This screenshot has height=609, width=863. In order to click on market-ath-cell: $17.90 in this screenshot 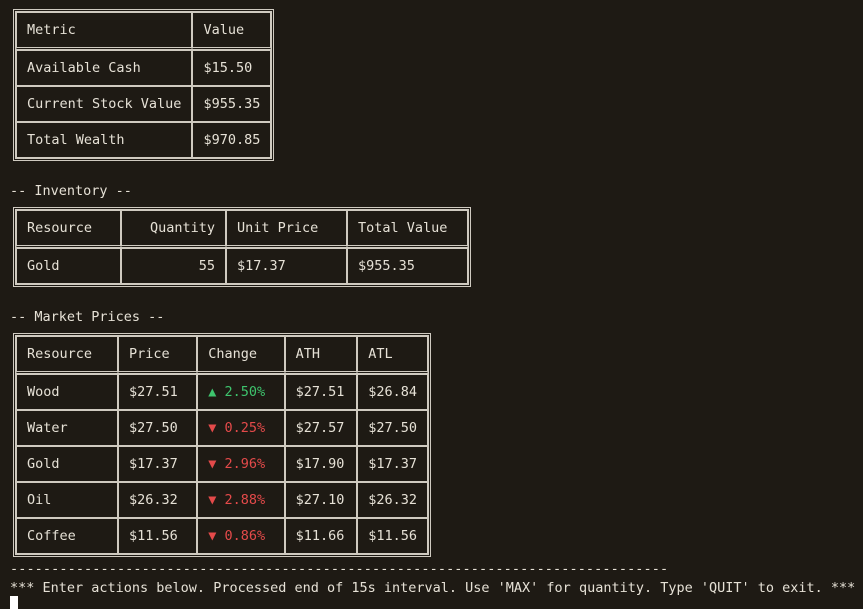, I will do `click(321, 464)`.